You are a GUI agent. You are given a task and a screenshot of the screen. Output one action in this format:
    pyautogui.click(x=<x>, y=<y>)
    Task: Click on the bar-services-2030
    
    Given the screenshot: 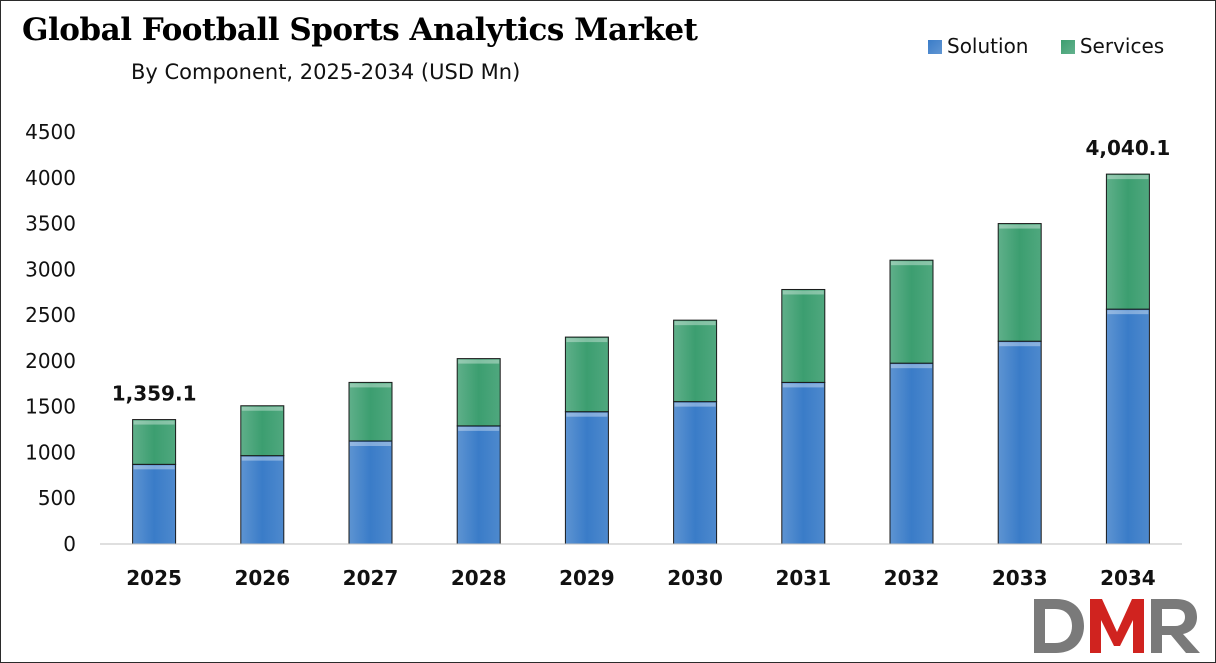 What is the action you would take?
    pyautogui.click(x=695, y=361)
    